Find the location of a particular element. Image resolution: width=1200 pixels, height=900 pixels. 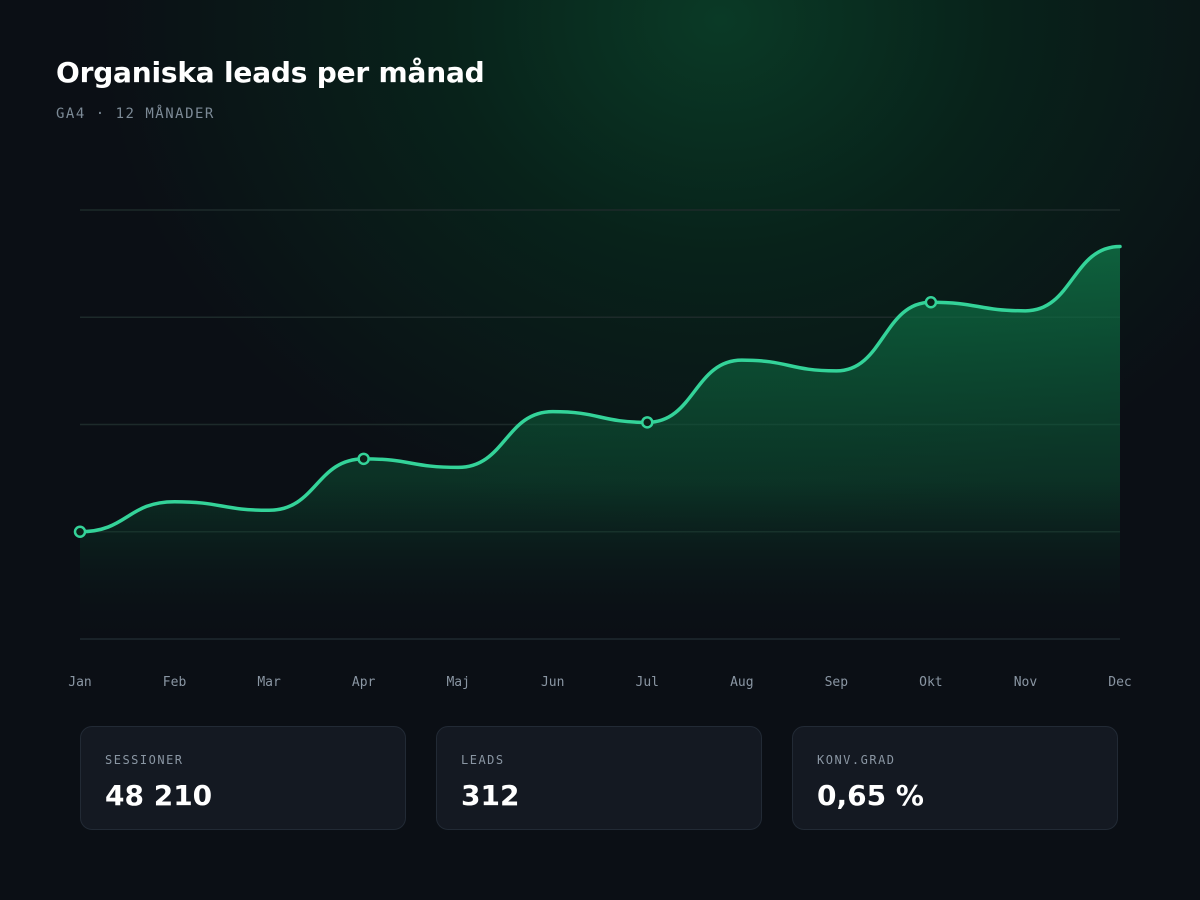

chart-subtitle: GA4 · 12 MÅNADER is located at coordinates (135, 114).